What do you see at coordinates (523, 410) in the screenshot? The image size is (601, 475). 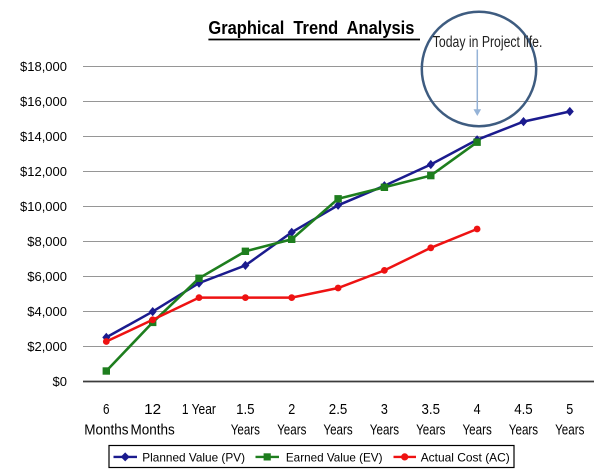 I see `svg-text: 4.5` at bounding box center [523, 410].